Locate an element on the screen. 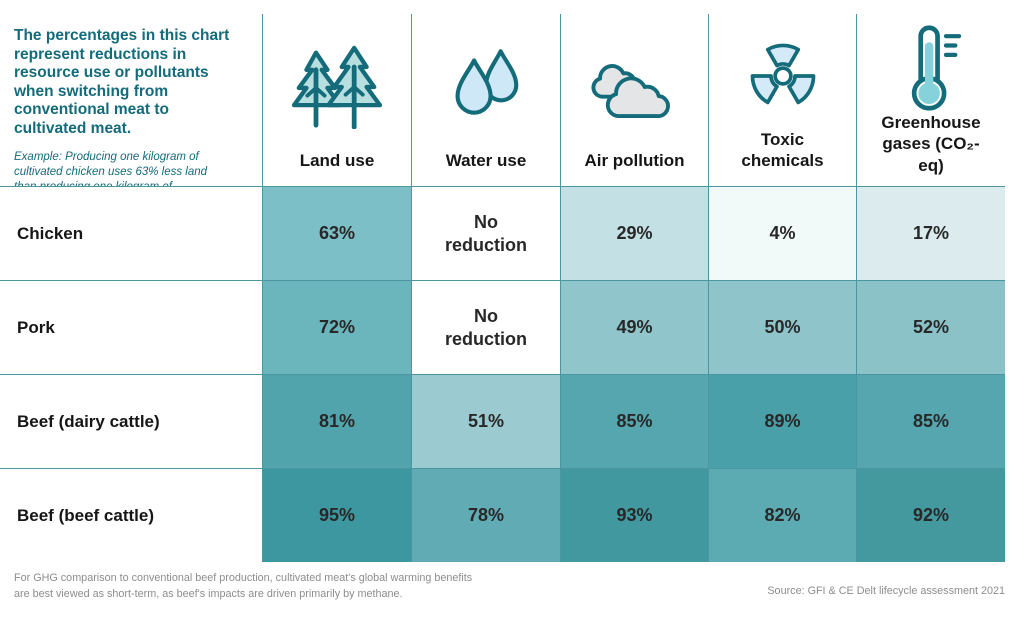 The image size is (1024, 620). cell-pork-toxic-chemicals: 50% is located at coordinates (782, 327).